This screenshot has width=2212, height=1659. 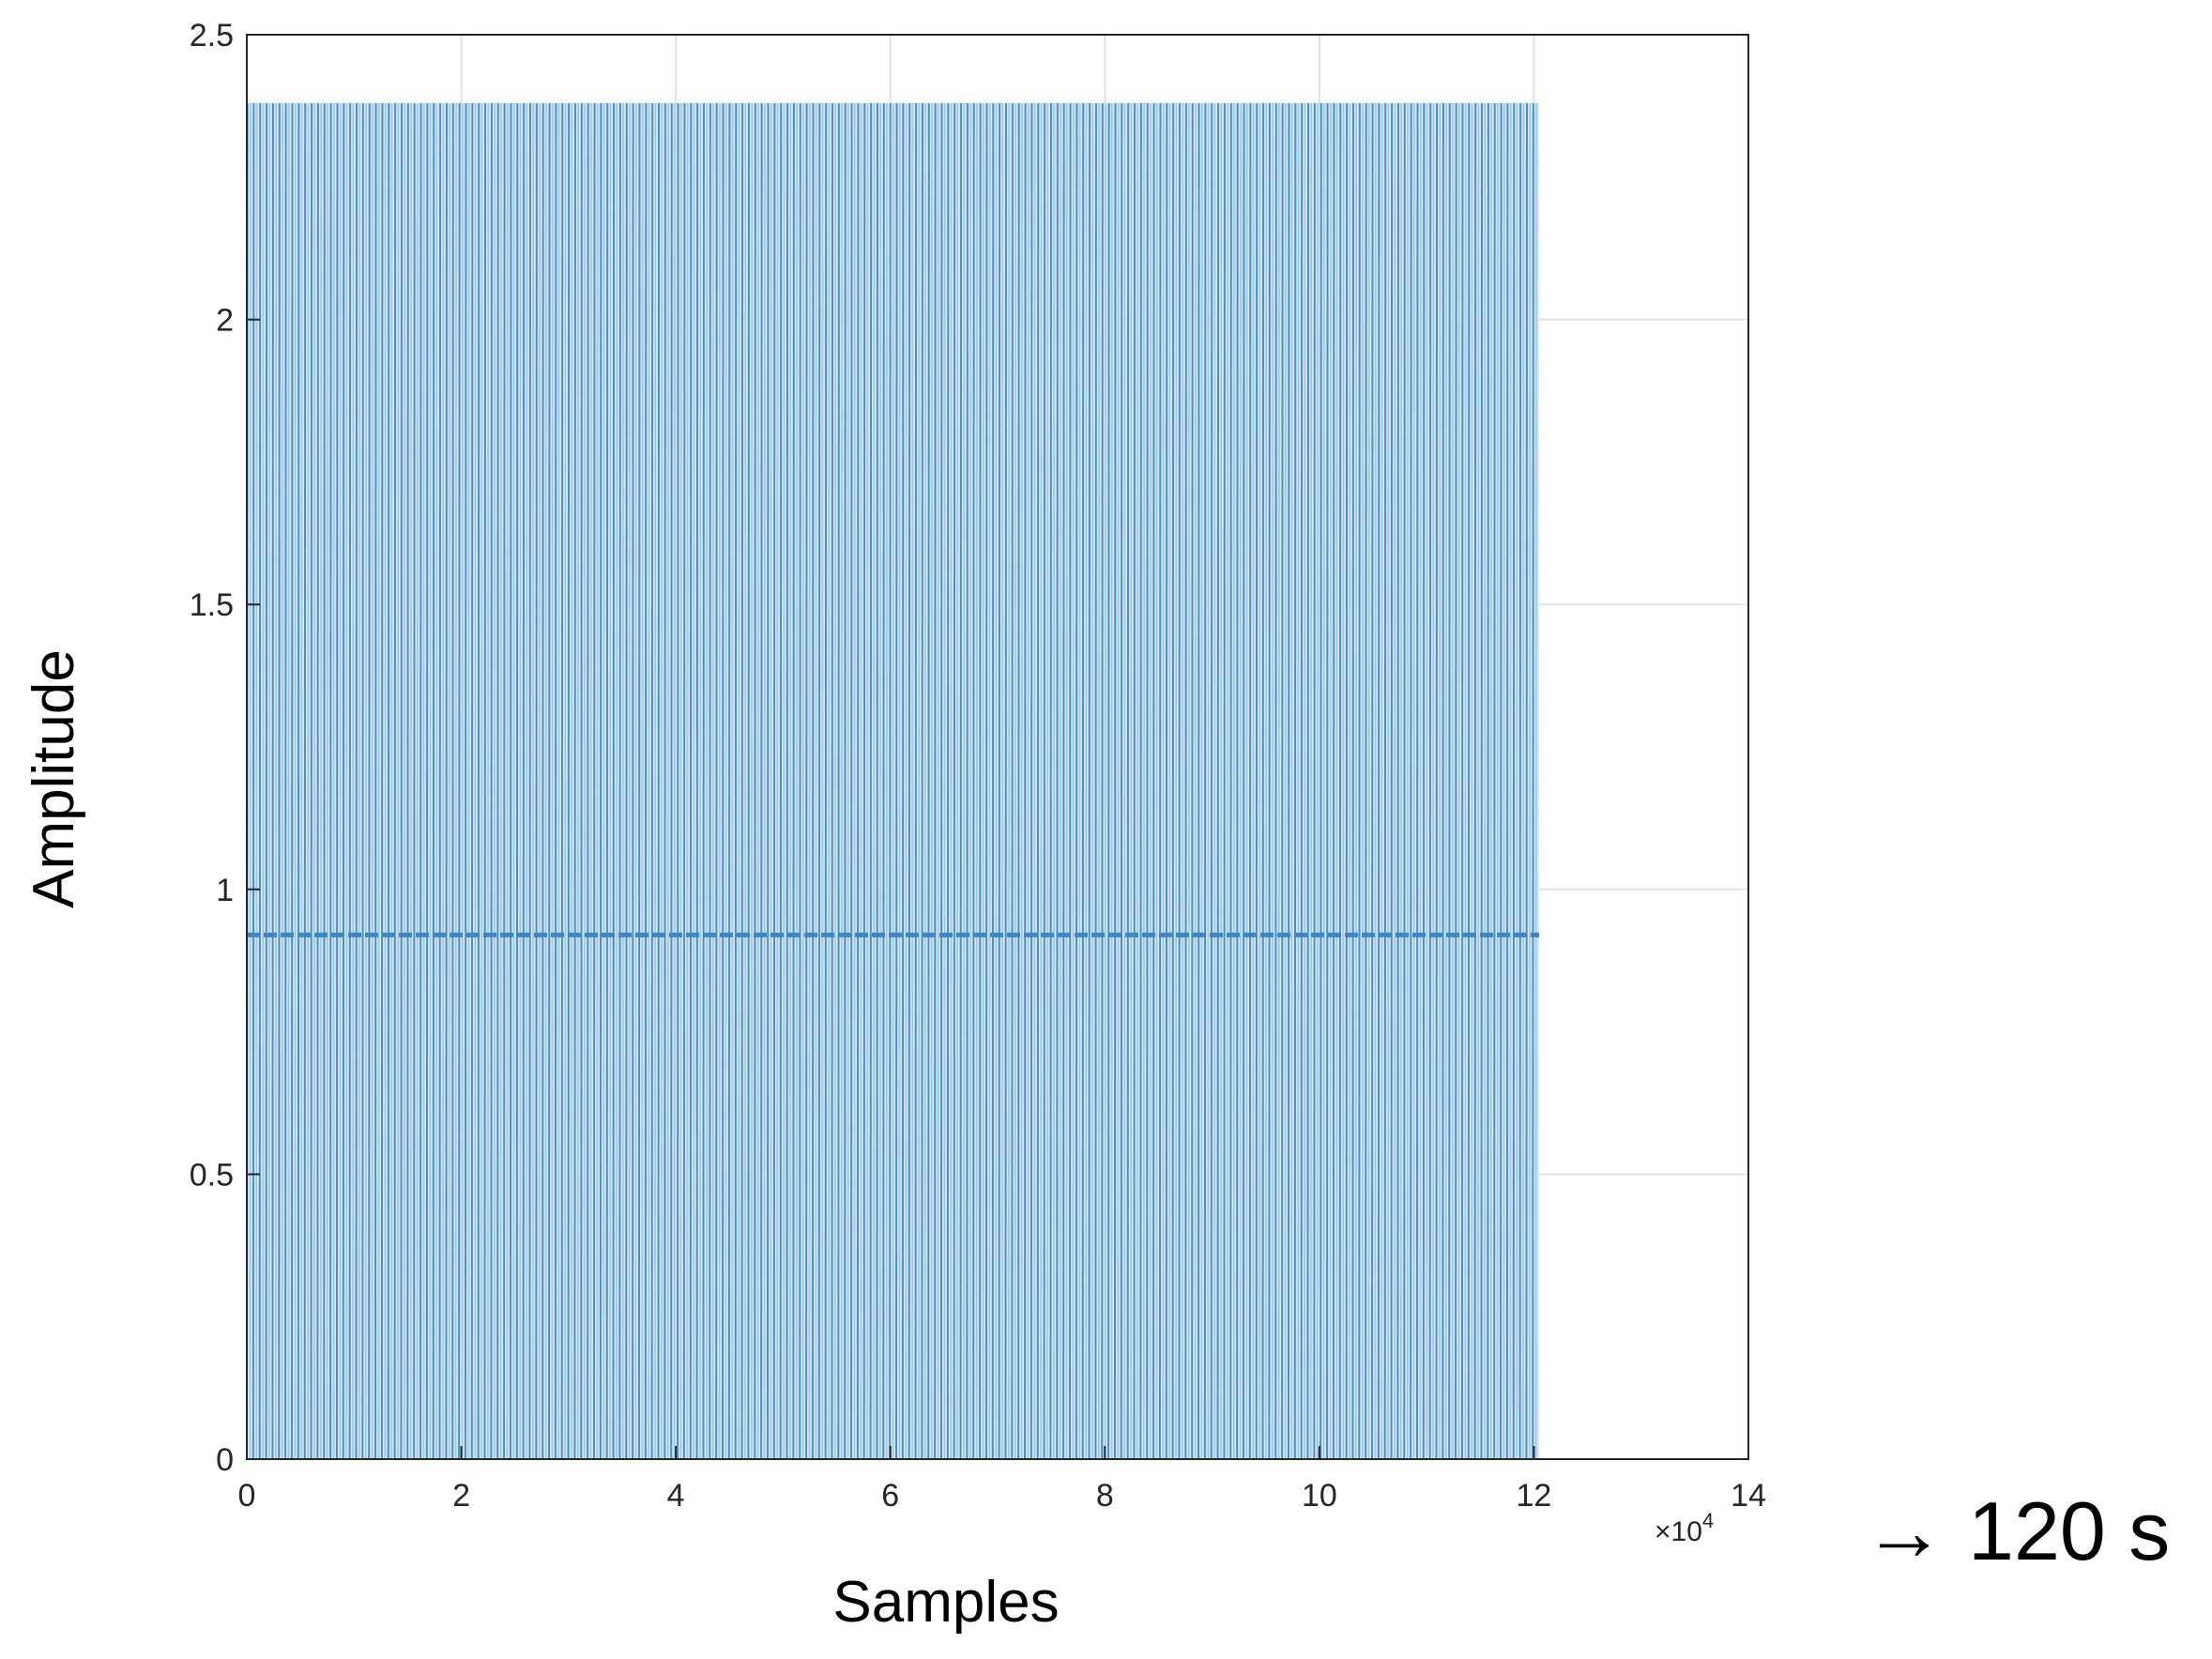 What do you see at coordinates (1319, 1496) in the screenshot?
I see `x-tick-label: 10` at bounding box center [1319, 1496].